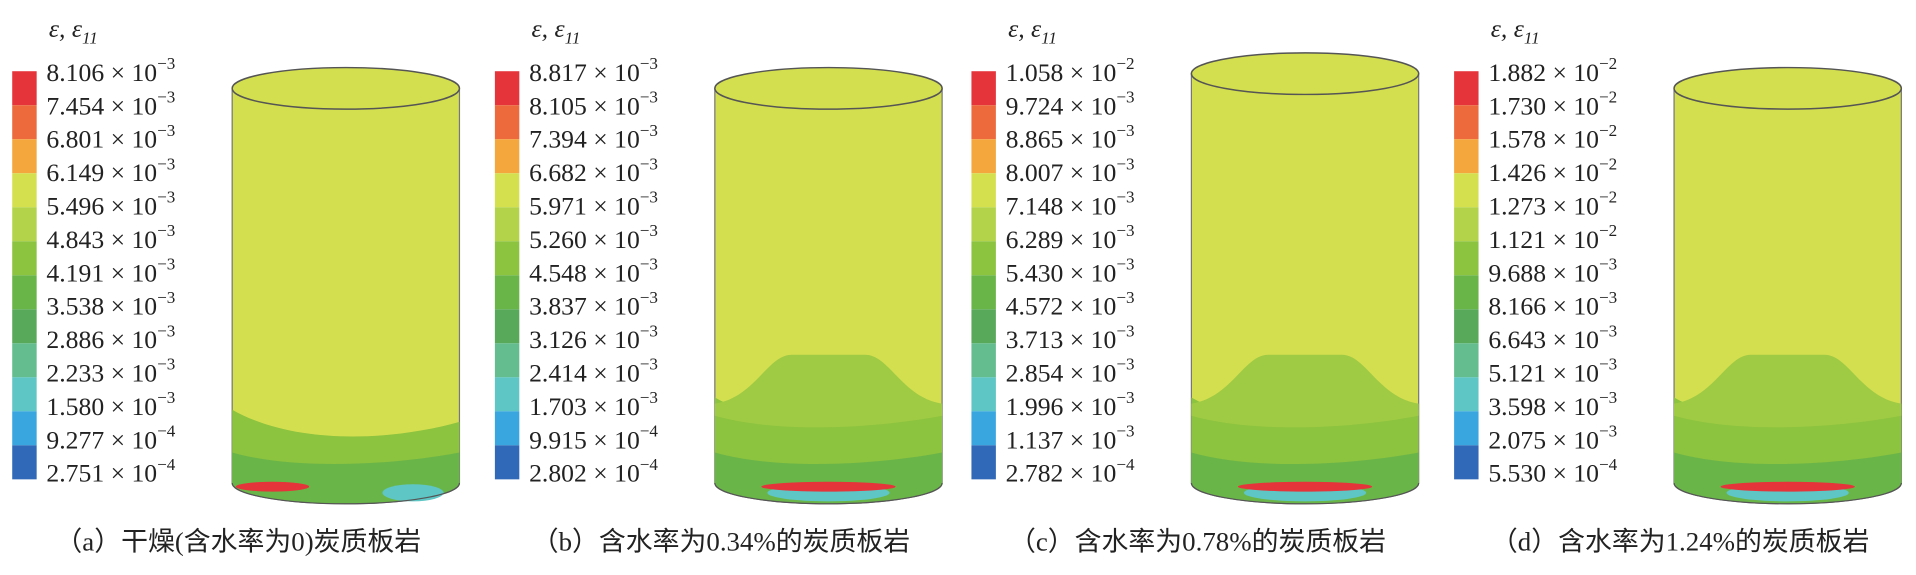 Image resolution: width=1916 pixels, height=575 pixels. I want to click on legend-label: 1.580 × 10⁻³, so click(110, 404).